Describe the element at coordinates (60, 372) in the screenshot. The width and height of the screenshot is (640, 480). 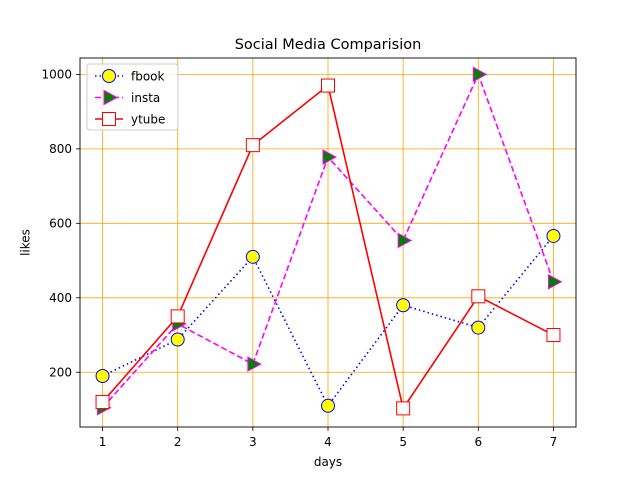
I see `y-tick-label: 200` at that location.